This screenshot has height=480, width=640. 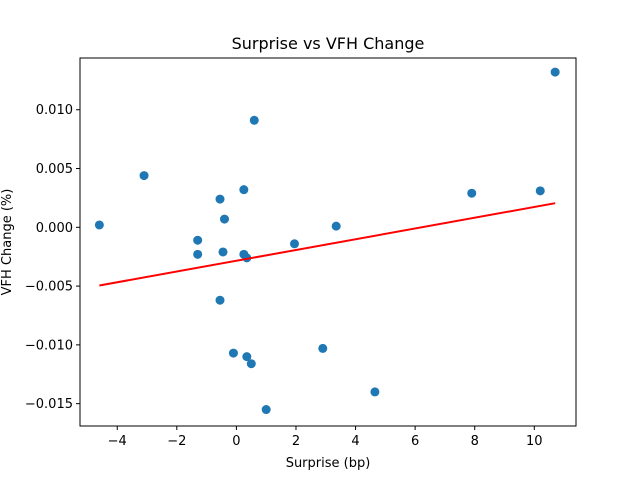 I want to click on x-tick-label: 8, so click(x=475, y=441).